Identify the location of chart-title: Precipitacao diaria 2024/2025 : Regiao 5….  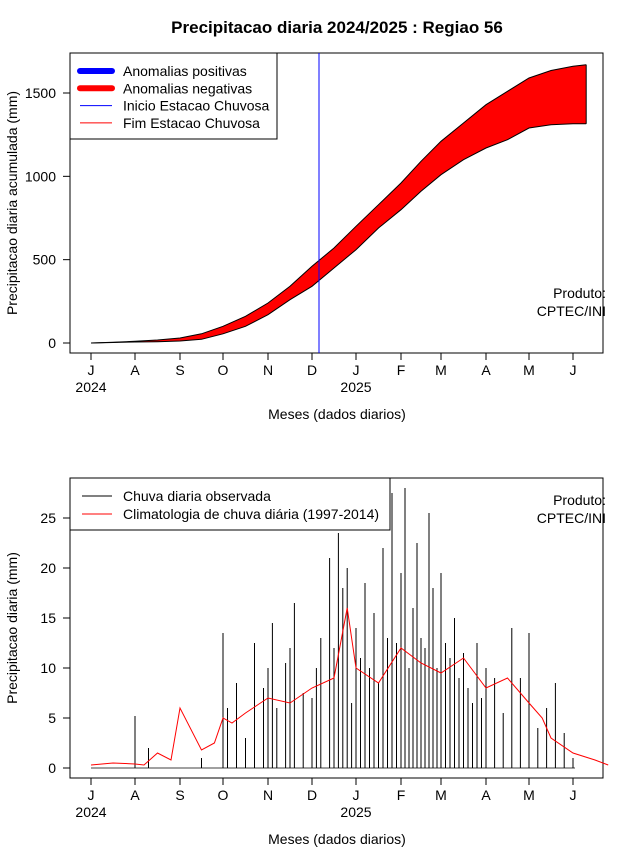
(337, 27).